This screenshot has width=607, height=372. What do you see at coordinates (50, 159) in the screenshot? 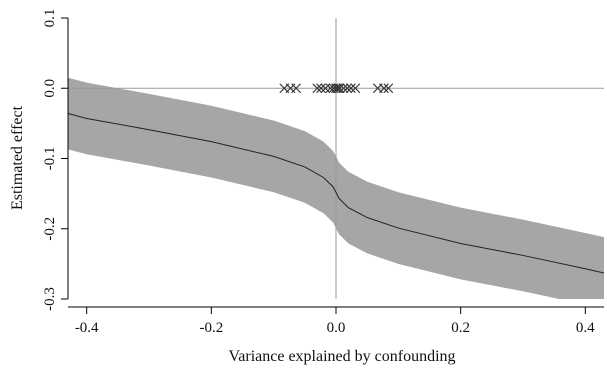
I see `y-tick-label: -0.1` at bounding box center [50, 159].